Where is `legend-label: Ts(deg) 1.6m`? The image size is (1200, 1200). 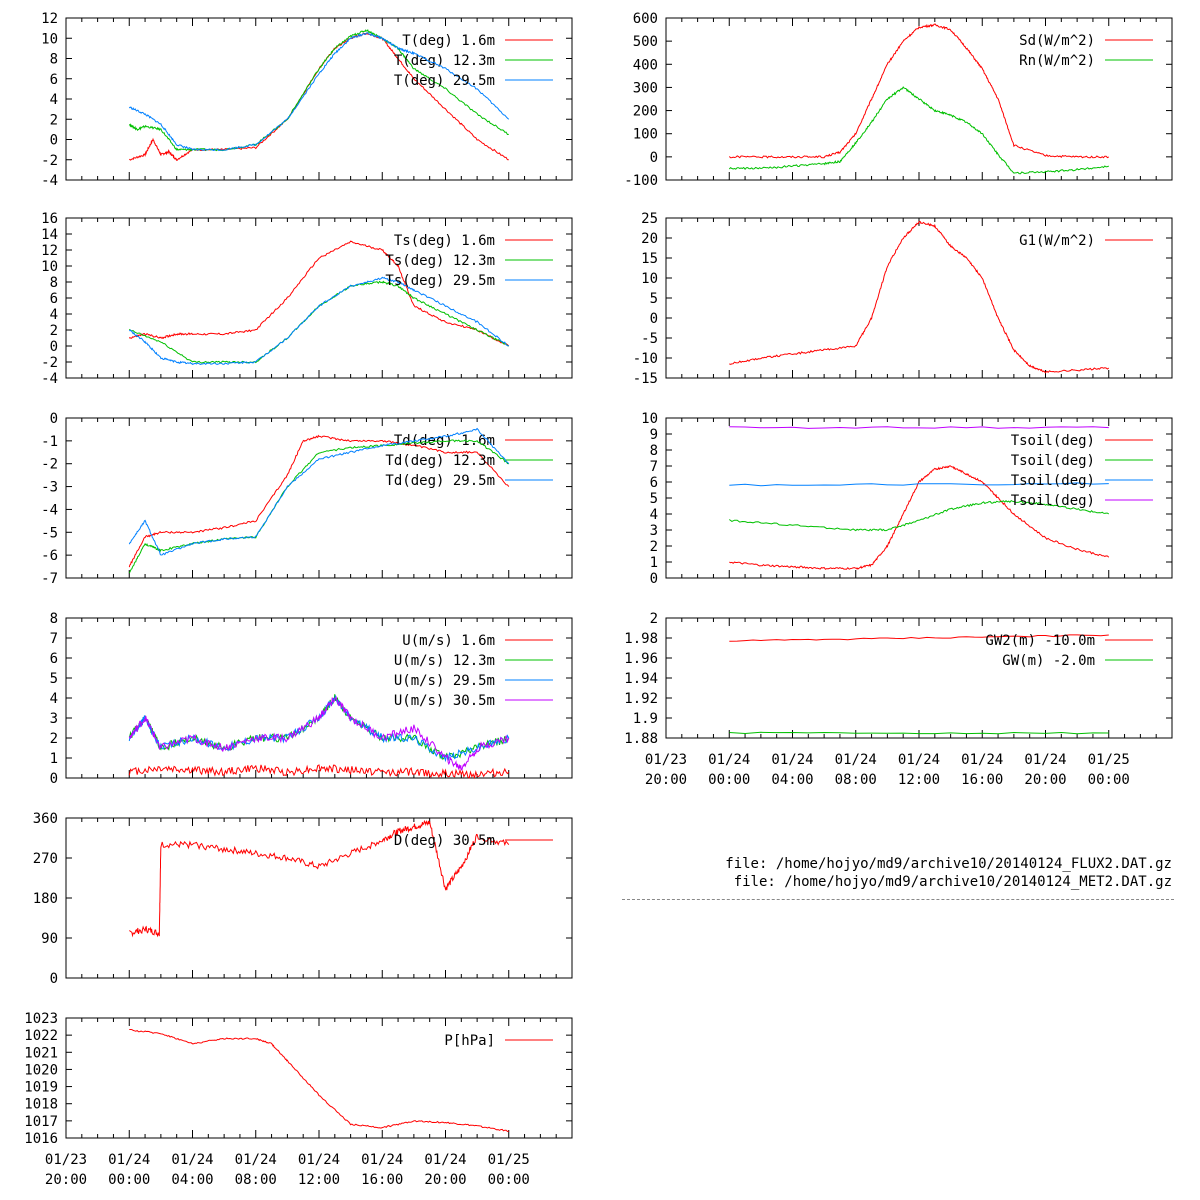 legend-label: Ts(deg) 1.6m is located at coordinates (444, 241).